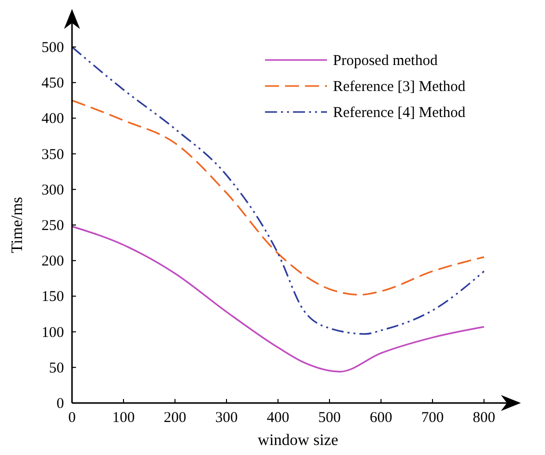 The width and height of the screenshot is (545, 455). What do you see at coordinates (278, 418) in the screenshot?
I see `x-tick-label: 400` at bounding box center [278, 418].